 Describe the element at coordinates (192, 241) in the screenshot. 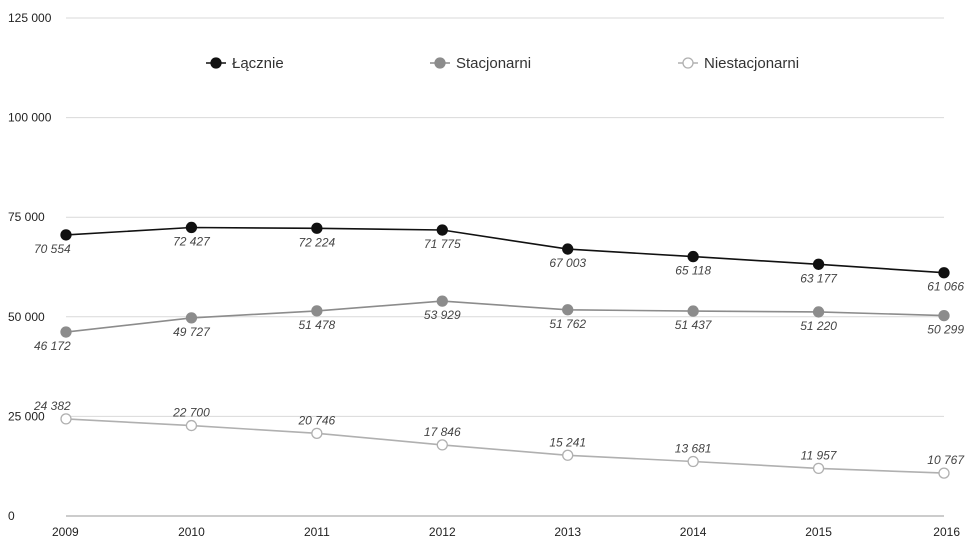

I see `data-label: 72 427` at that location.